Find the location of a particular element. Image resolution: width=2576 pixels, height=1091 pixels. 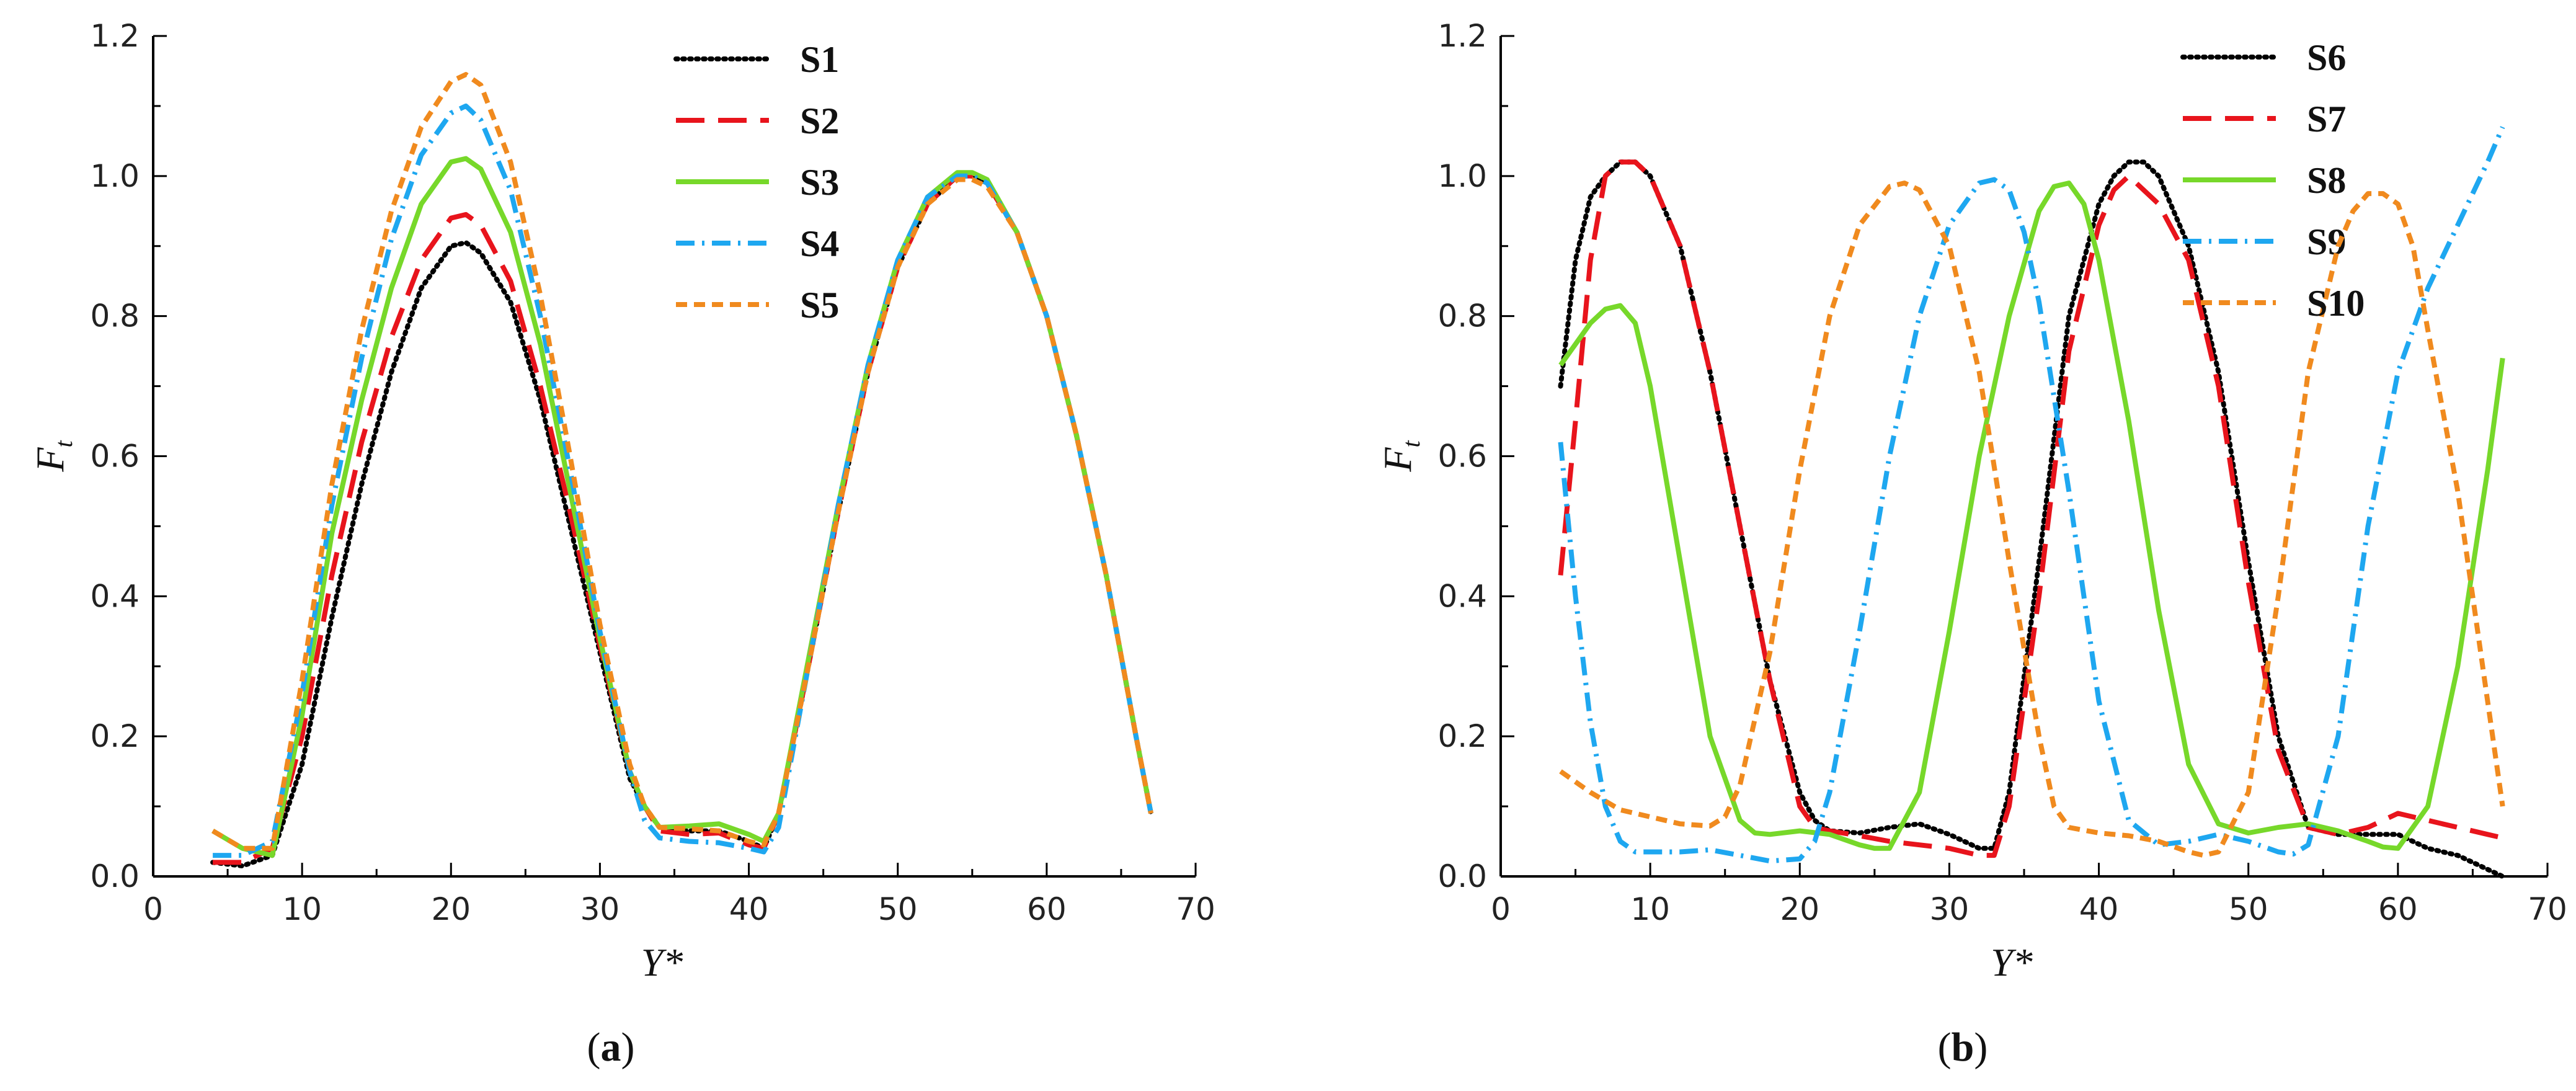

legend-label-s4: S4 is located at coordinates (819, 243).